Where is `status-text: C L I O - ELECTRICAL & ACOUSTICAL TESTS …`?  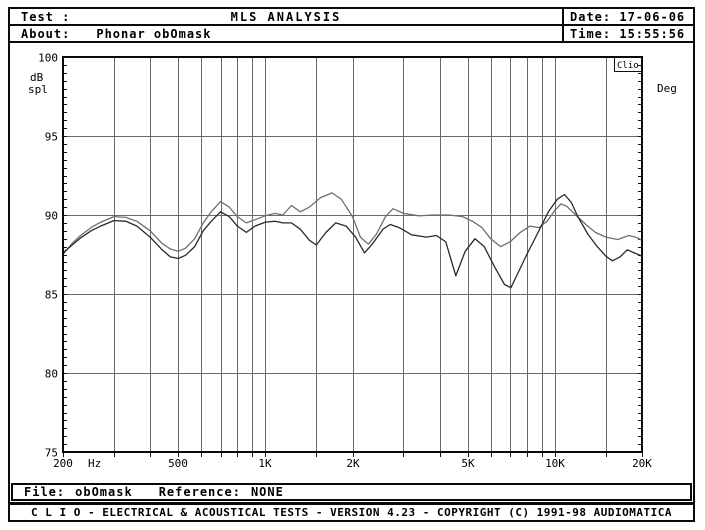 status-text: C L I O - ELECTRICAL & ACOUSTICAL TESTS … is located at coordinates (351, 512).